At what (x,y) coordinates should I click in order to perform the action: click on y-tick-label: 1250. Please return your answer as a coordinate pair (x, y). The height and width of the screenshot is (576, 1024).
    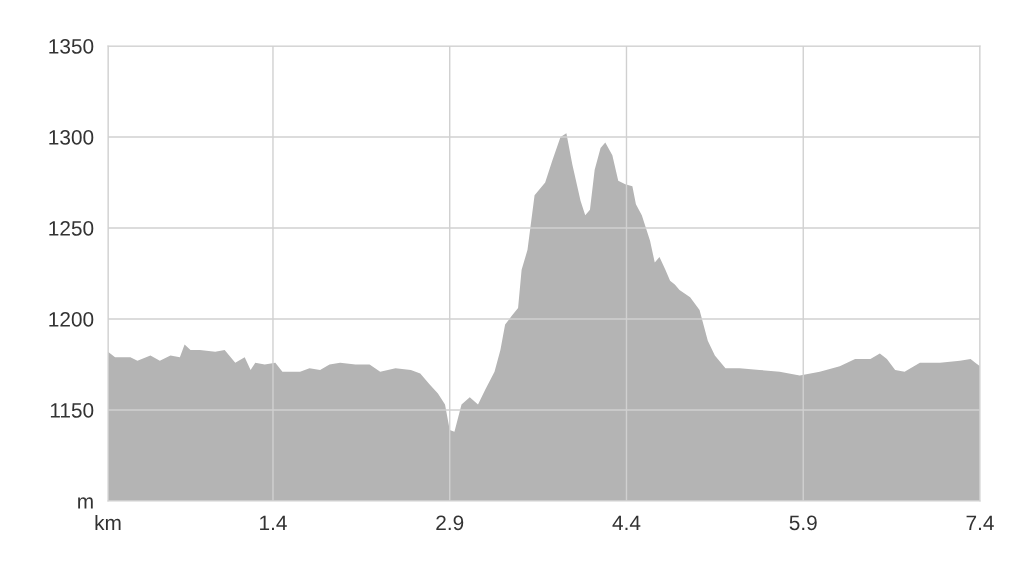
    Looking at the image, I should click on (71, 228).